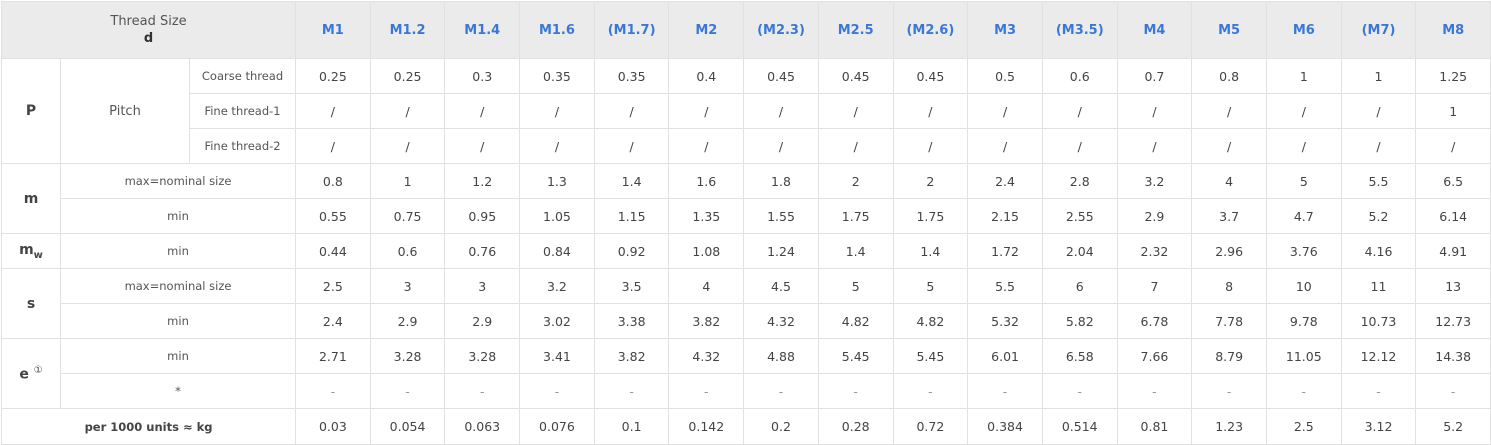 This screenshot has width=1491, height=445. I want to click on row-label-weight: per 1000 units ≈ kg, so click(148, 426).